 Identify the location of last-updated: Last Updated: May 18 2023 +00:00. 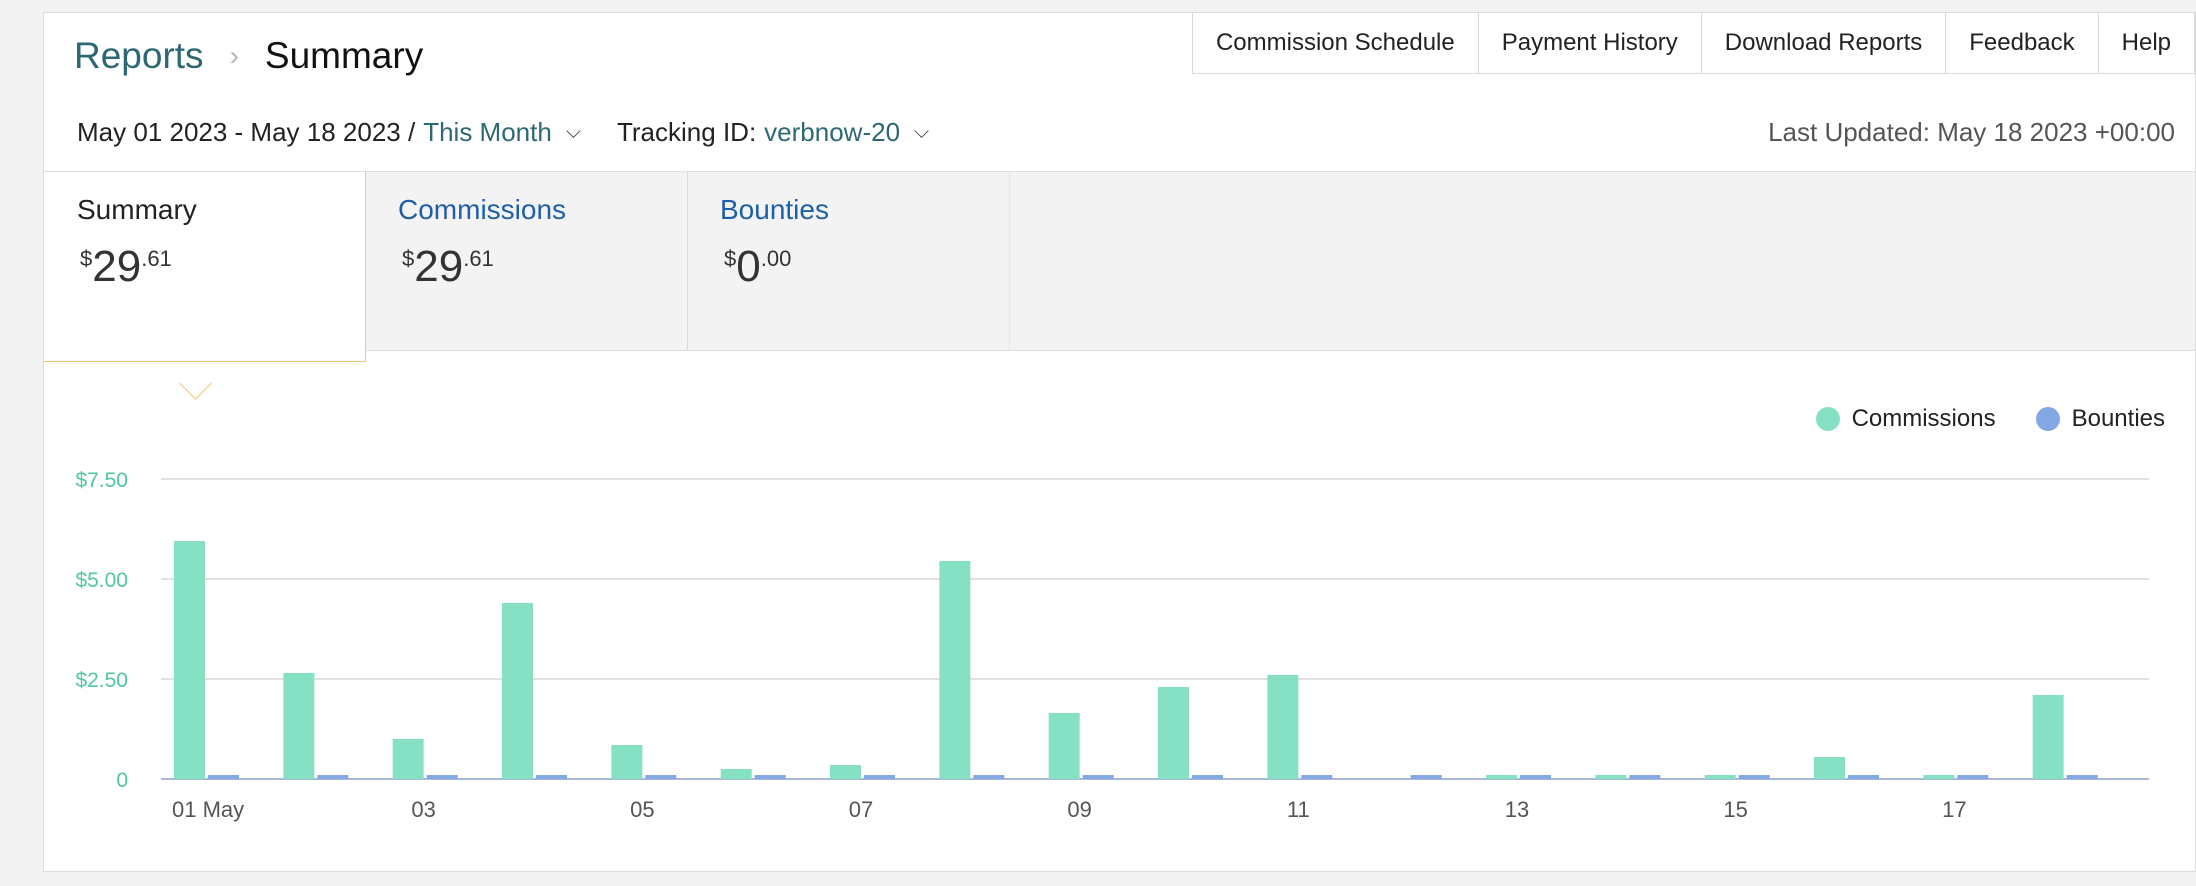
(1971, 132).